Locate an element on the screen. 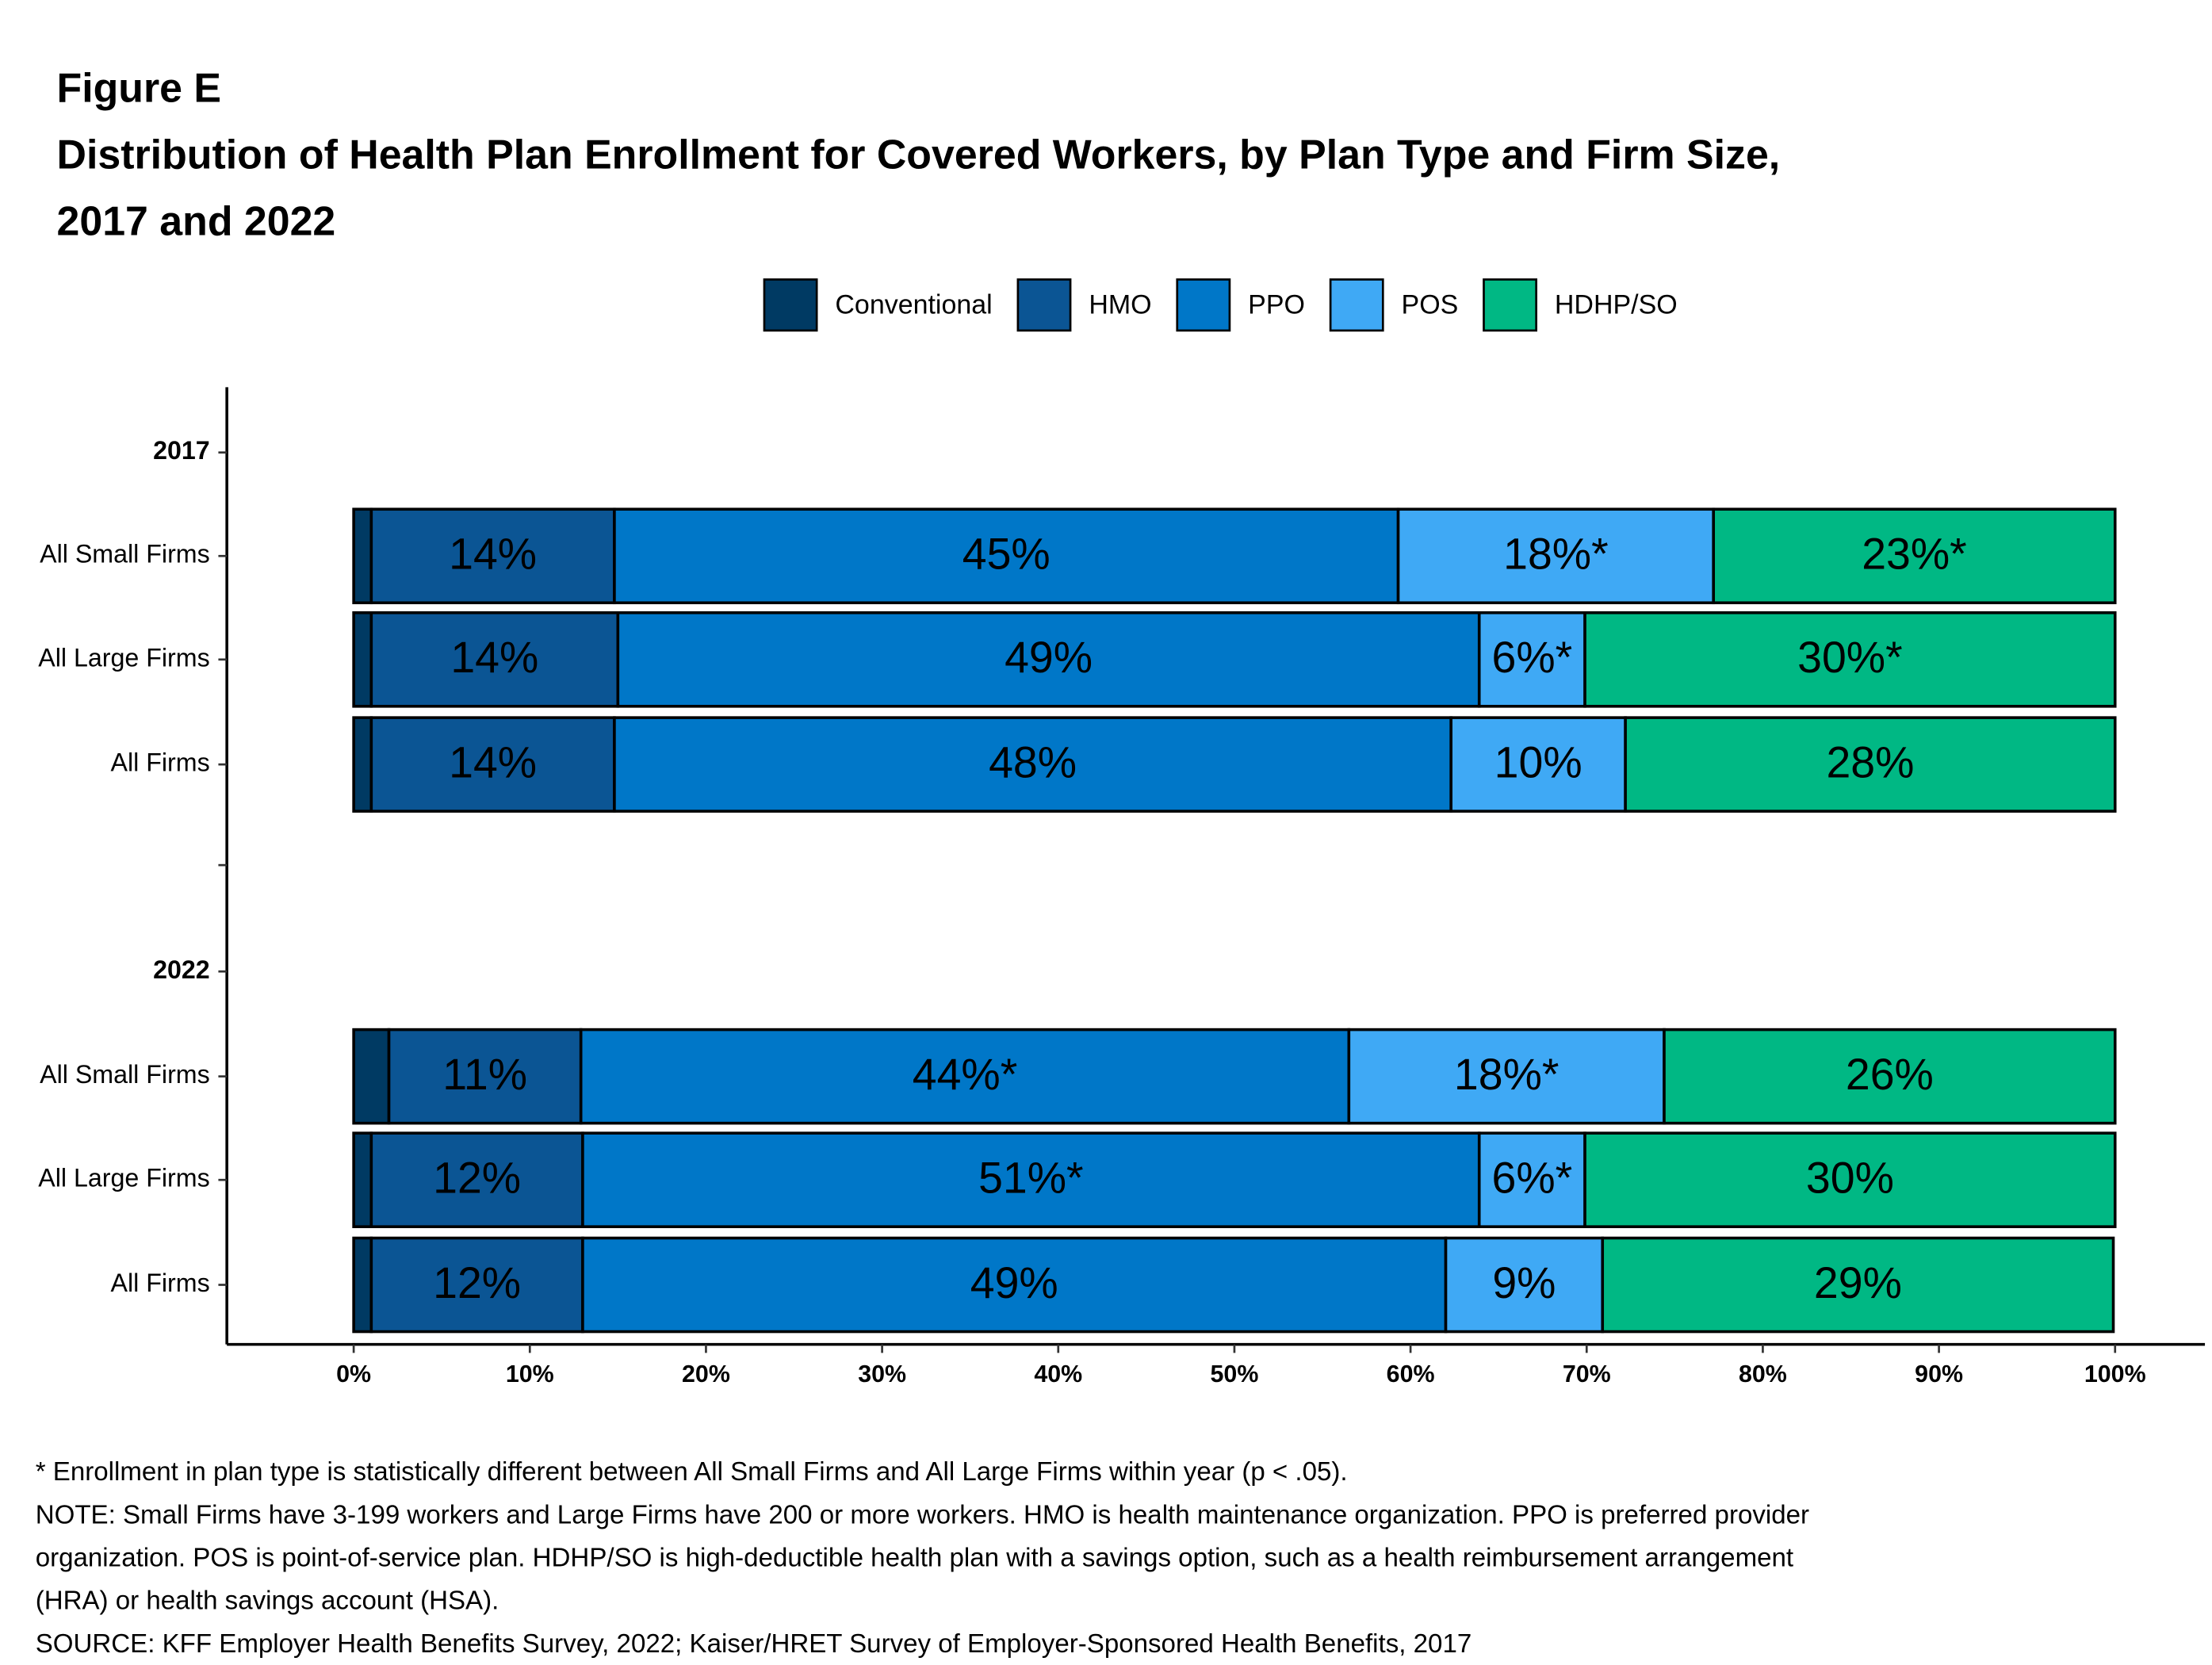 The image size is (2212, 1665). group-label: 2022 is located at coordinates (181, 969).